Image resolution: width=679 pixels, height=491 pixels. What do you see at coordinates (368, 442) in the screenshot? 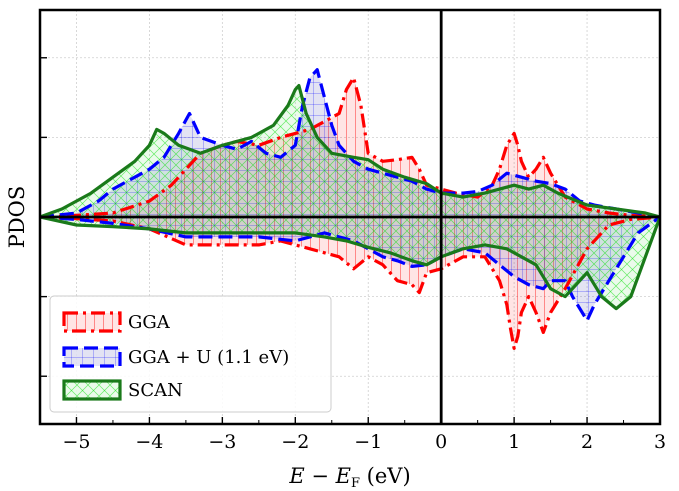
I see `x-tick-label: −1` at bounding box center [368, 442].